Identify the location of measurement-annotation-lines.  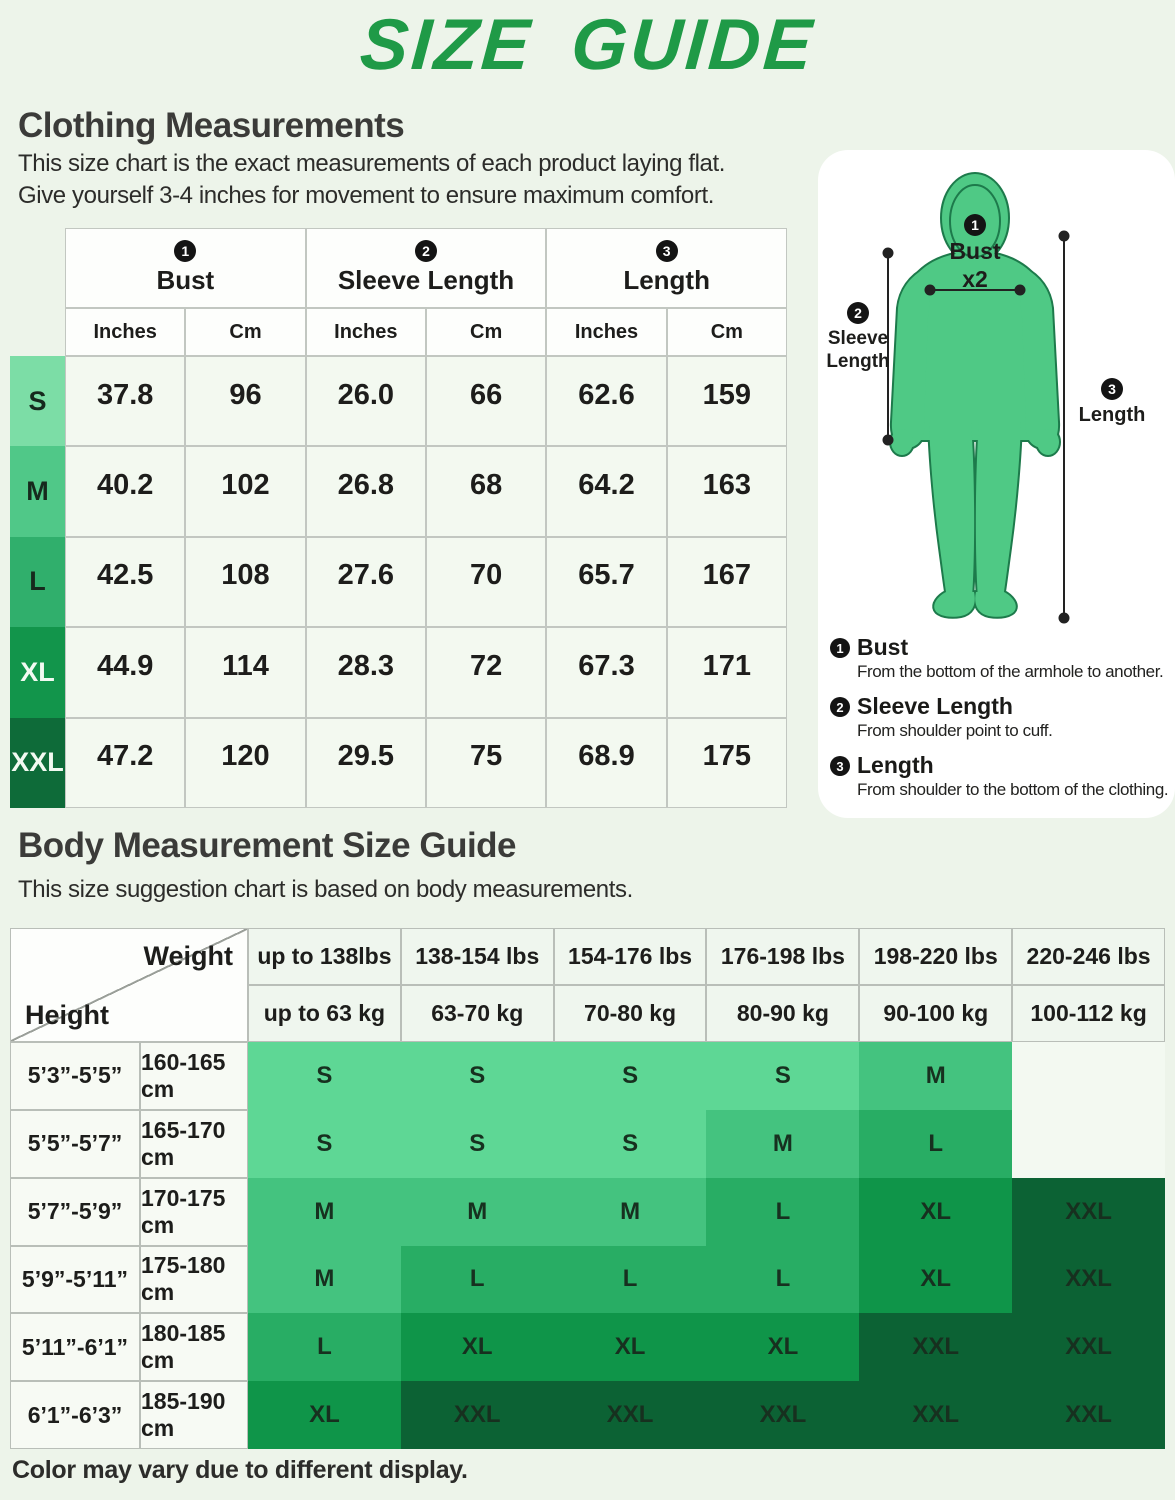
(976, 427).